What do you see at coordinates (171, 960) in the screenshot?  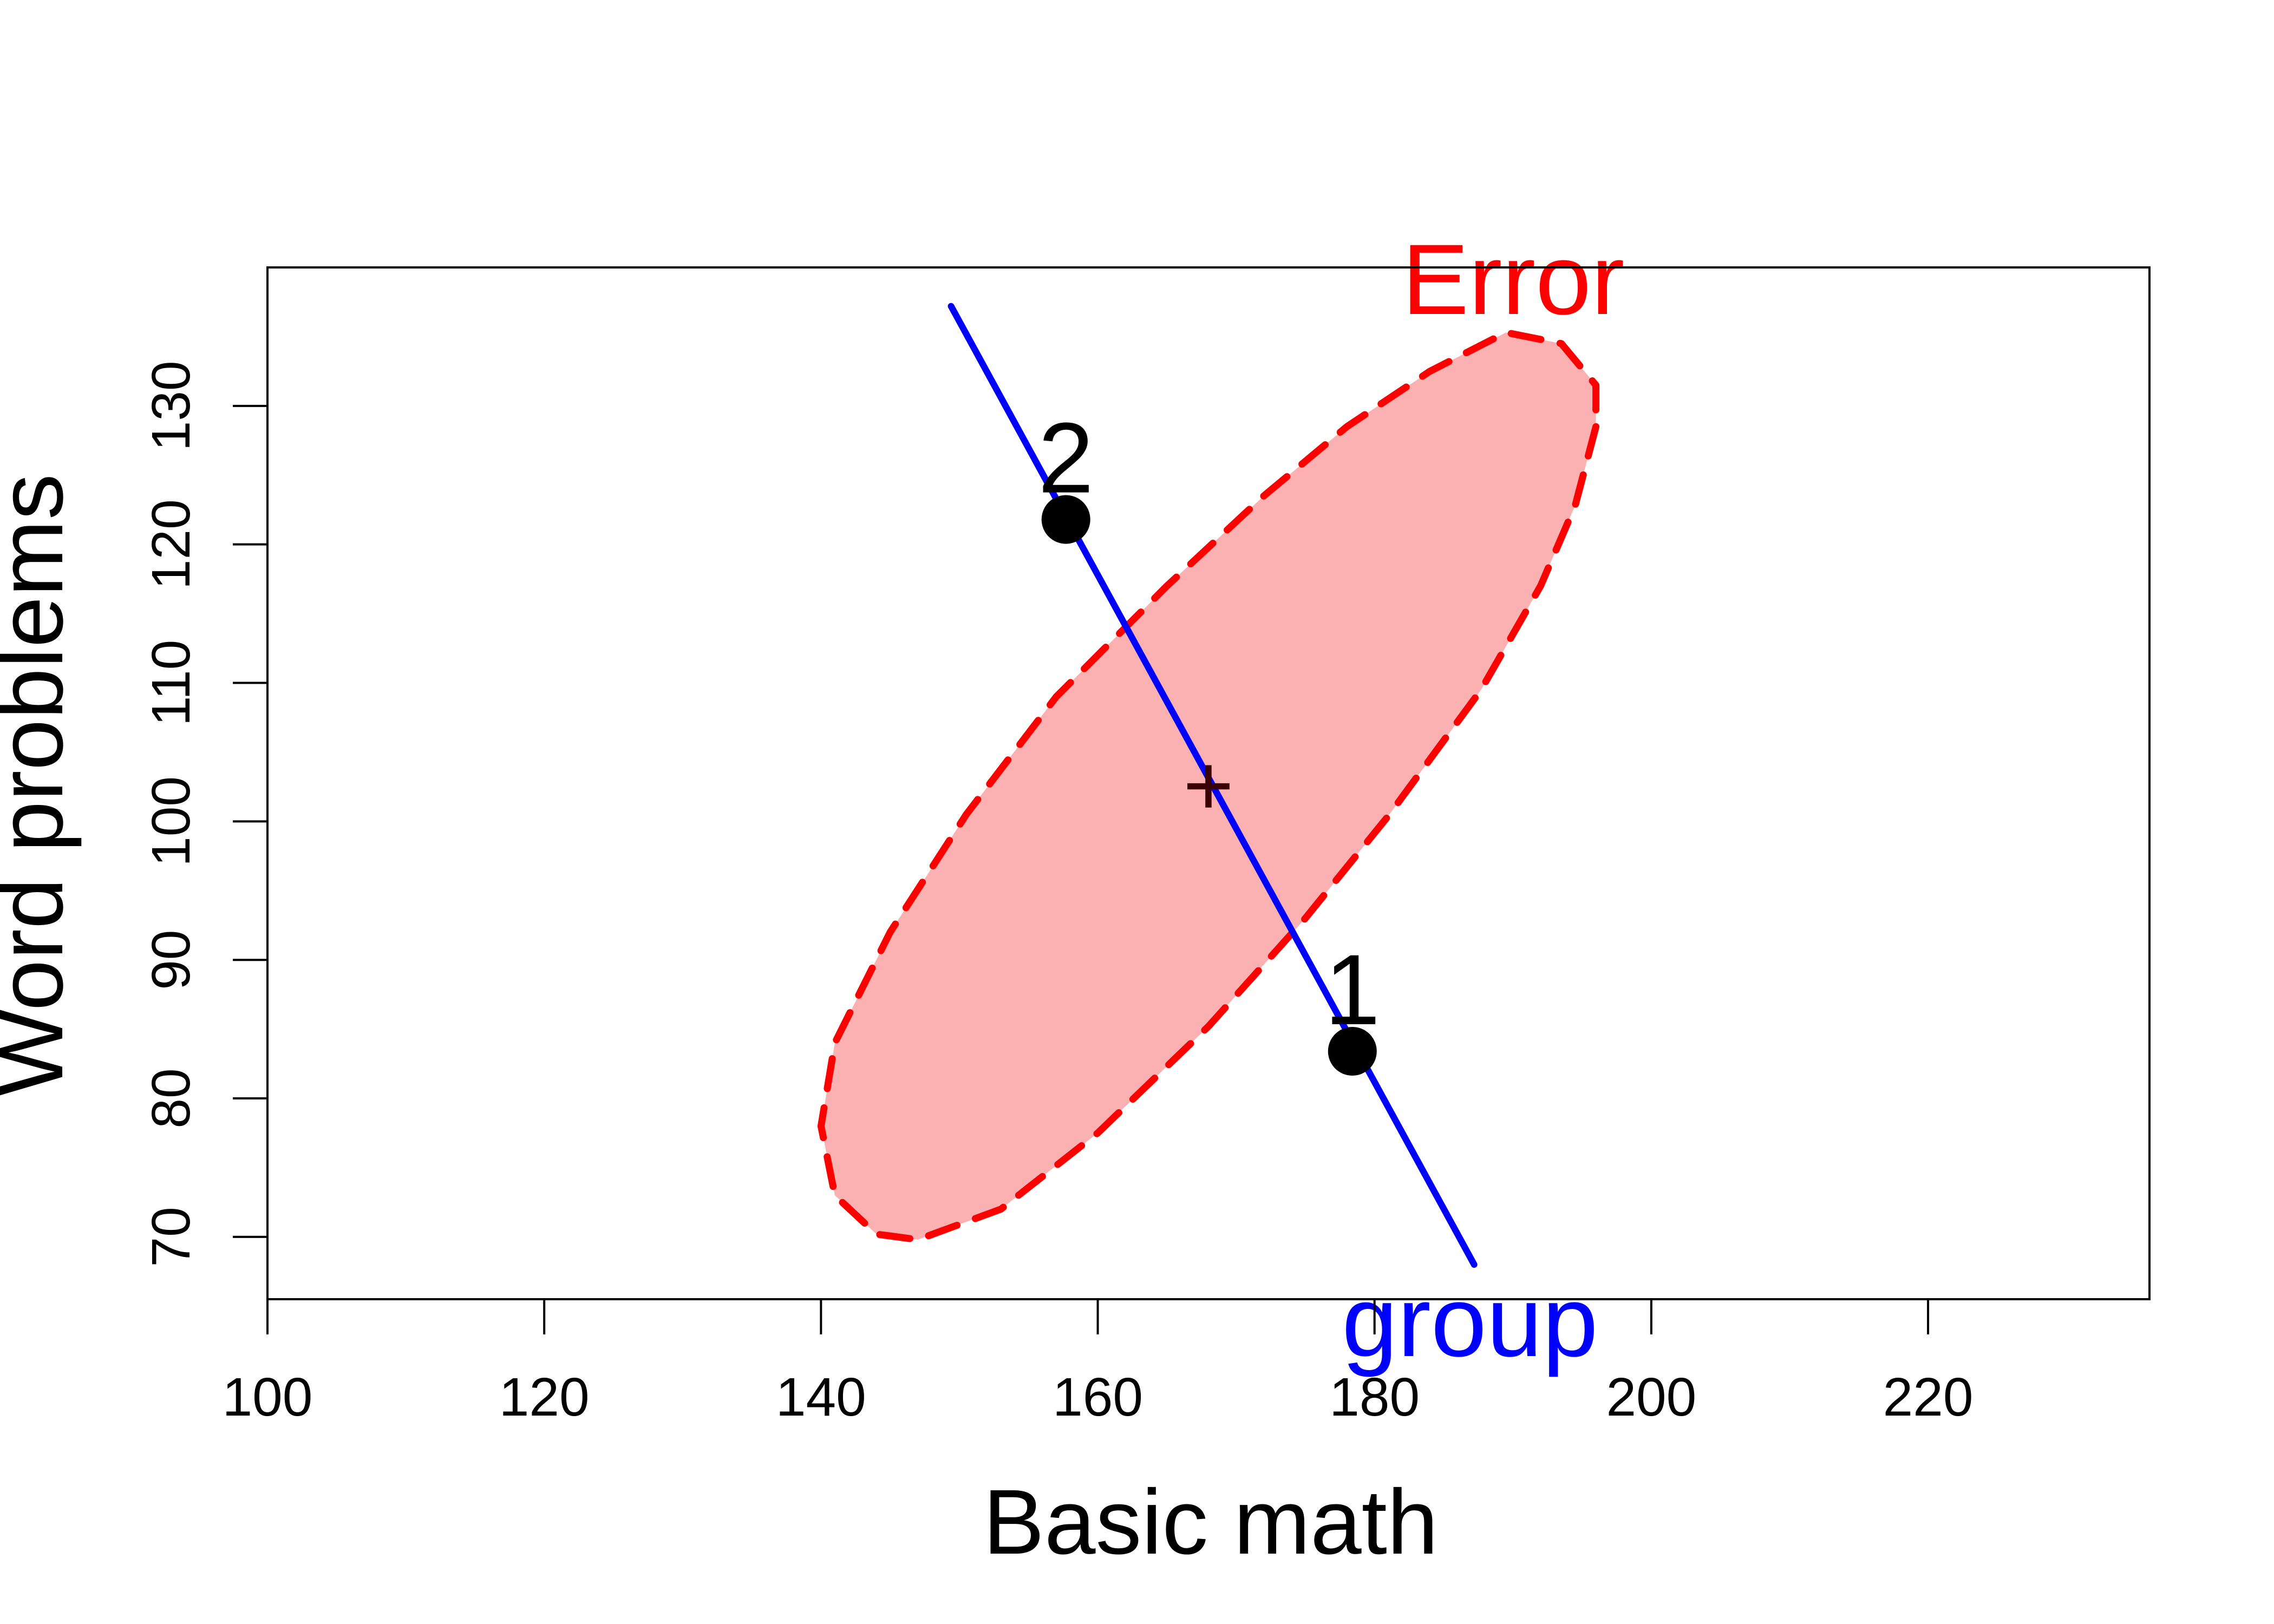 I see `y-tick-label: 90` at bounding box center [171, 960].